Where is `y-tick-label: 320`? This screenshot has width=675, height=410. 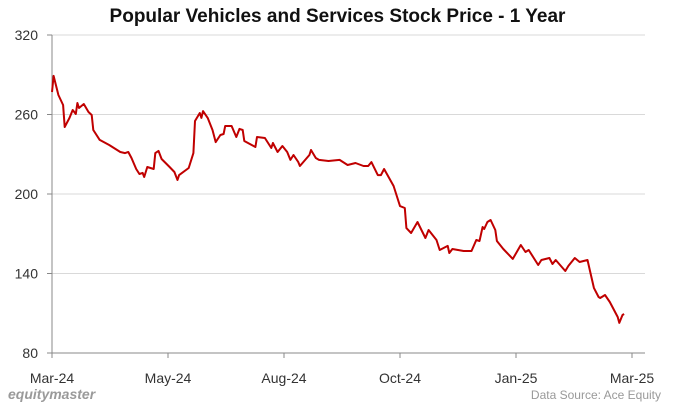
y-tick-label: 320 is located at coordinates (27, 35).